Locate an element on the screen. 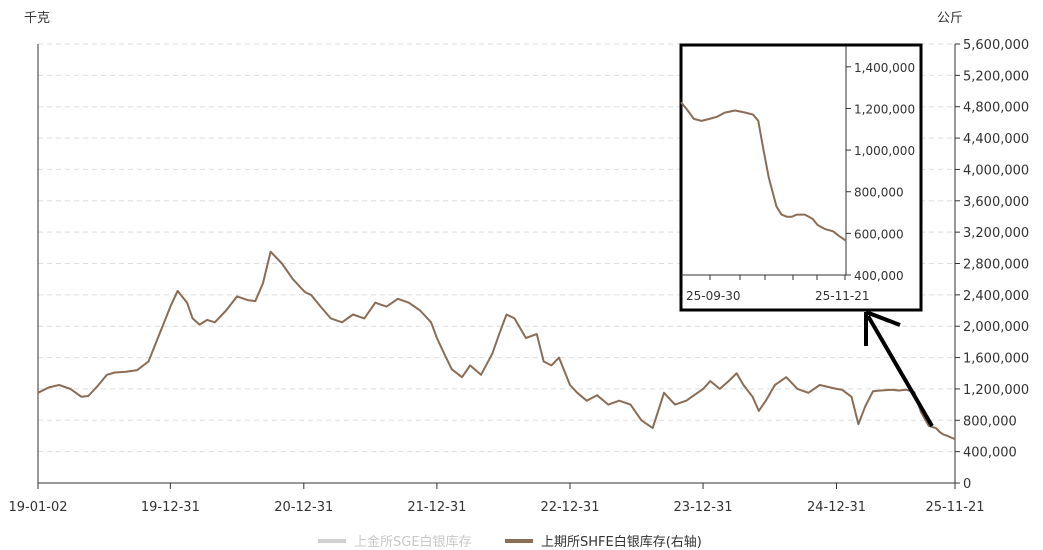 This screenshot has height=550, width=1043. inset-x-tick-label: 25-09-30 is located at coordinates (713, 296).